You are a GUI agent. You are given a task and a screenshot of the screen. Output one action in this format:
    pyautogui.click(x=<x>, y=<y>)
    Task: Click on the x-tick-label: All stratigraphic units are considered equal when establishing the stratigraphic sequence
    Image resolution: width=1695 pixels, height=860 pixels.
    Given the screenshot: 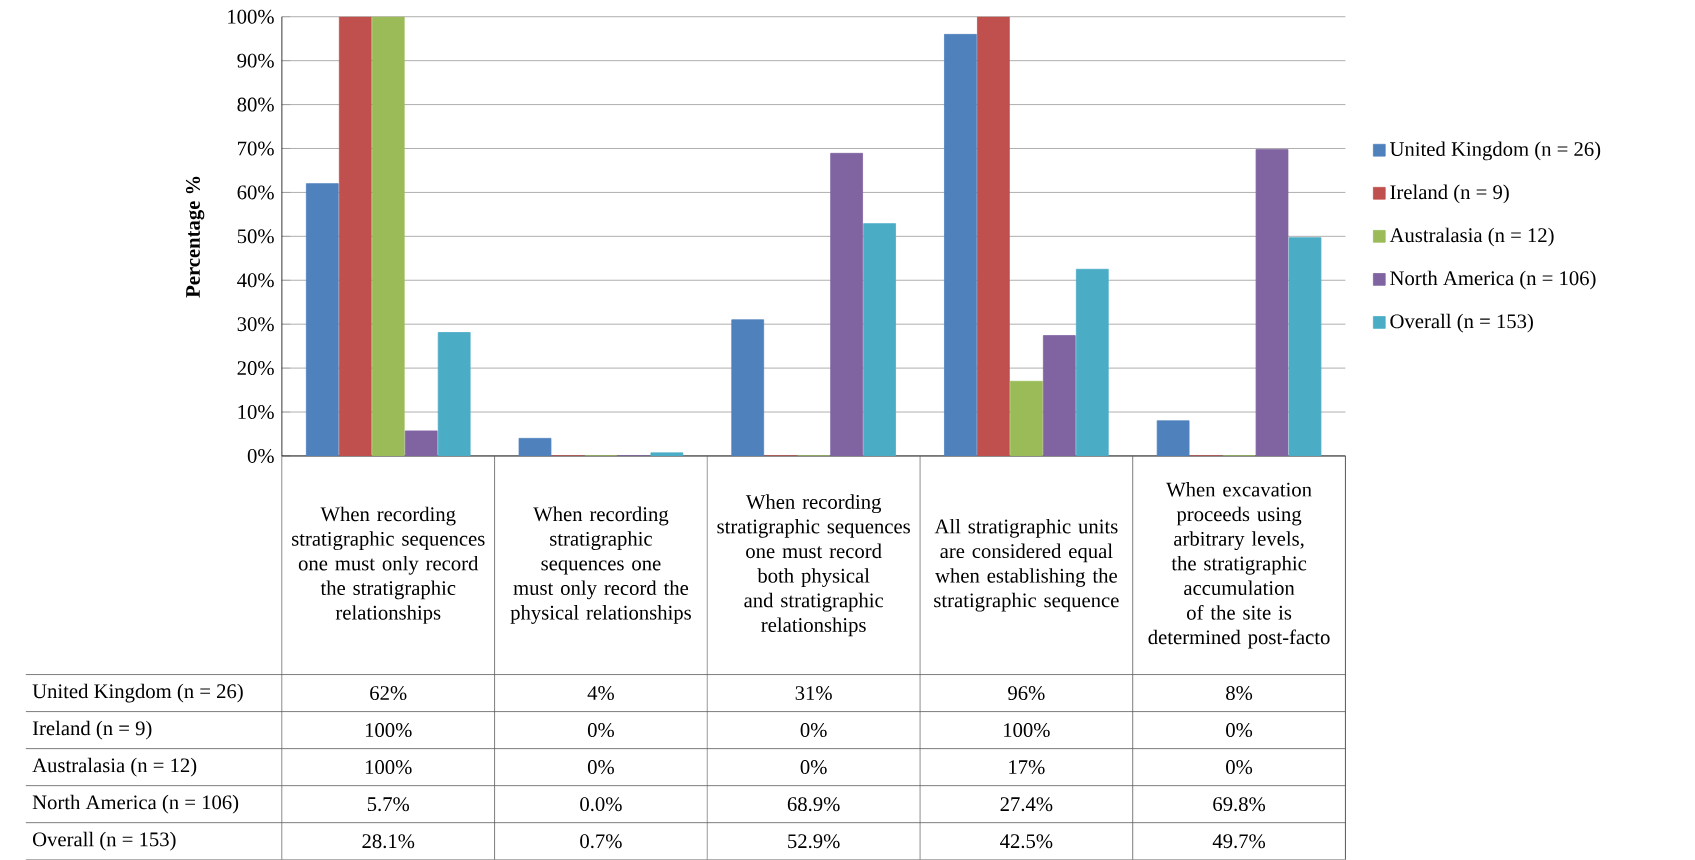 What is the action you would take?
    pyautogui.click(x=1026, y=565)
    